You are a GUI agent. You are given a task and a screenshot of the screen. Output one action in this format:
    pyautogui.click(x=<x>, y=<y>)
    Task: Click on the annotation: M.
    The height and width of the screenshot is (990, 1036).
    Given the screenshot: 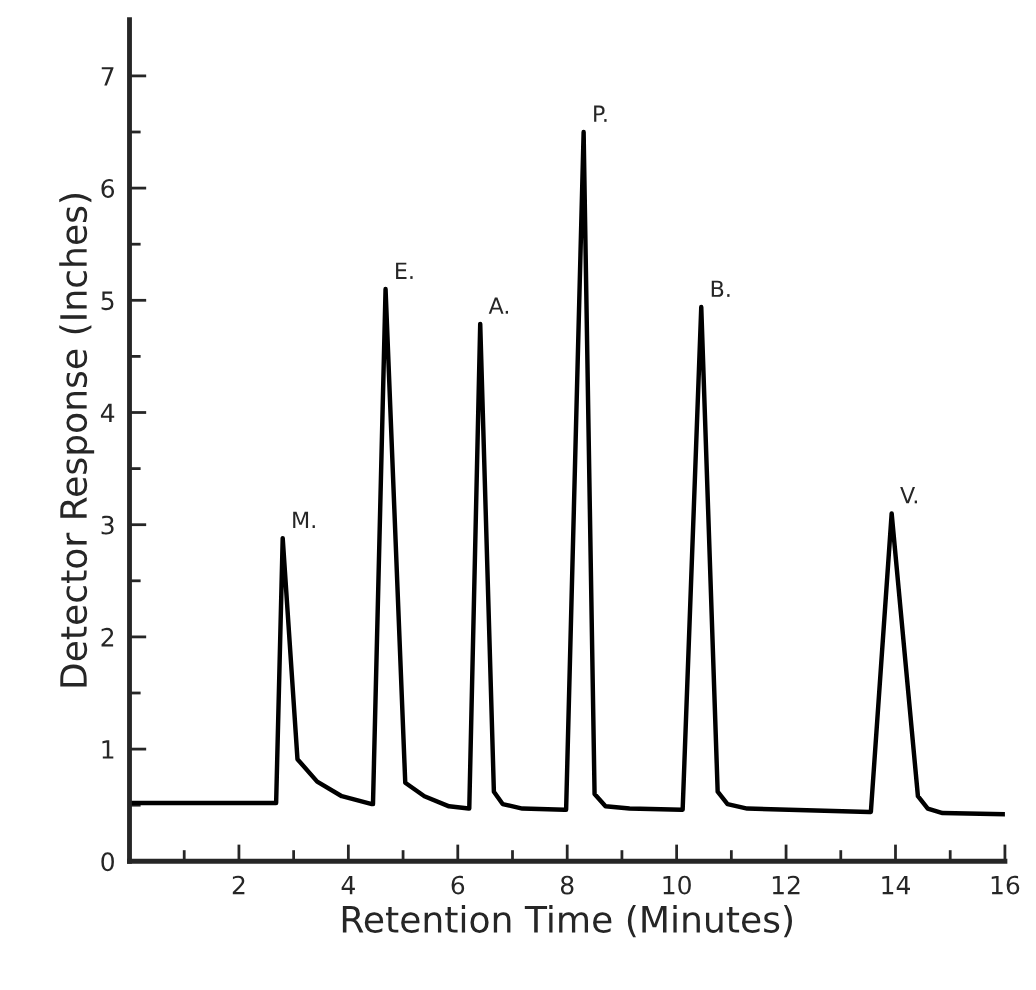 What is the action you would take?
    pyautogui.click(x=304, y=519)
    